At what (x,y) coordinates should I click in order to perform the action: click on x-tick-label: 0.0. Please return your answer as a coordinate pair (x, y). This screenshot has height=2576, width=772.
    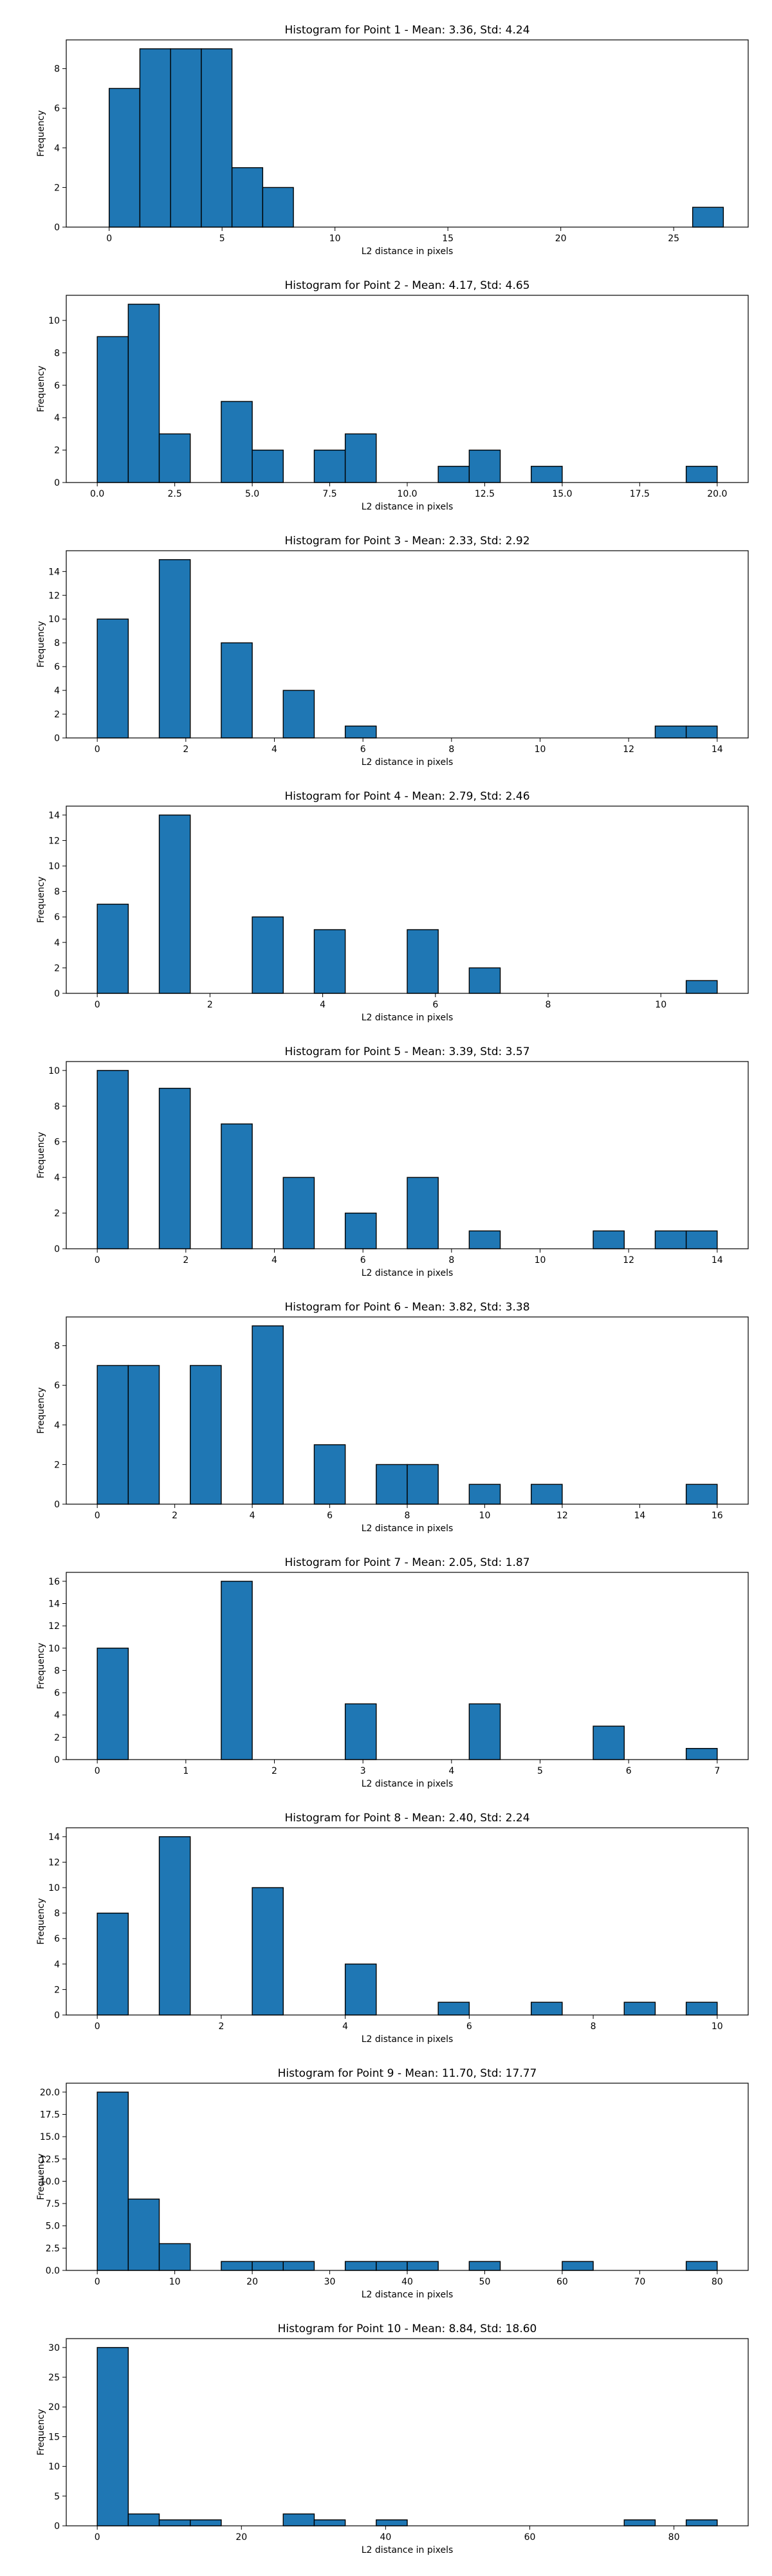
    Looking at the image, I should click on (97, 494).